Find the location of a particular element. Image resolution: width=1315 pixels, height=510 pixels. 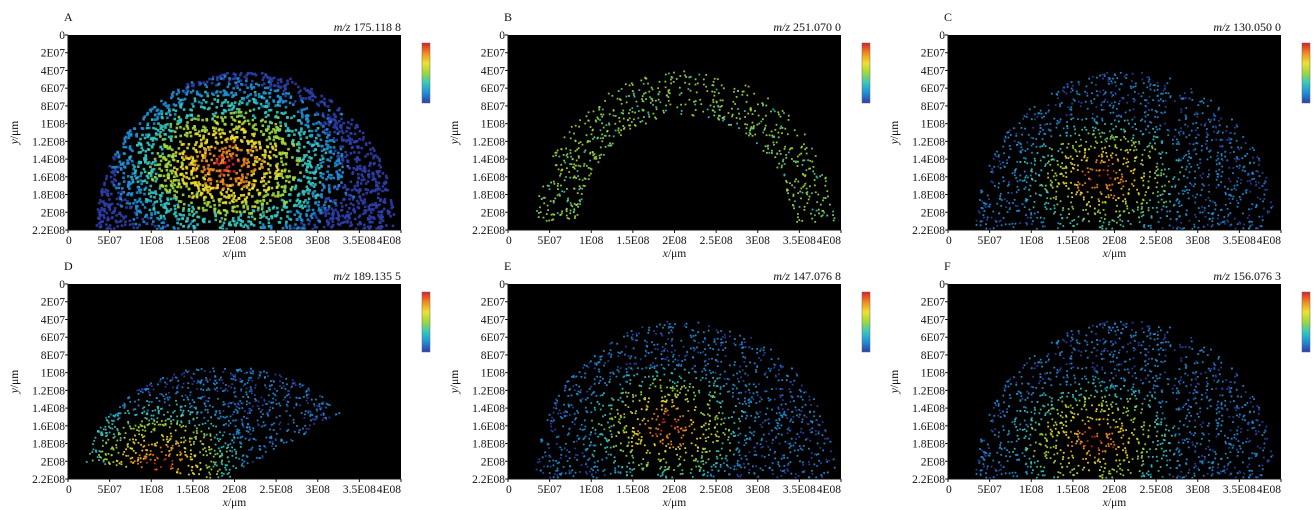

mz-label: m/z 175.118 8 is located at coordinates (367, 27).